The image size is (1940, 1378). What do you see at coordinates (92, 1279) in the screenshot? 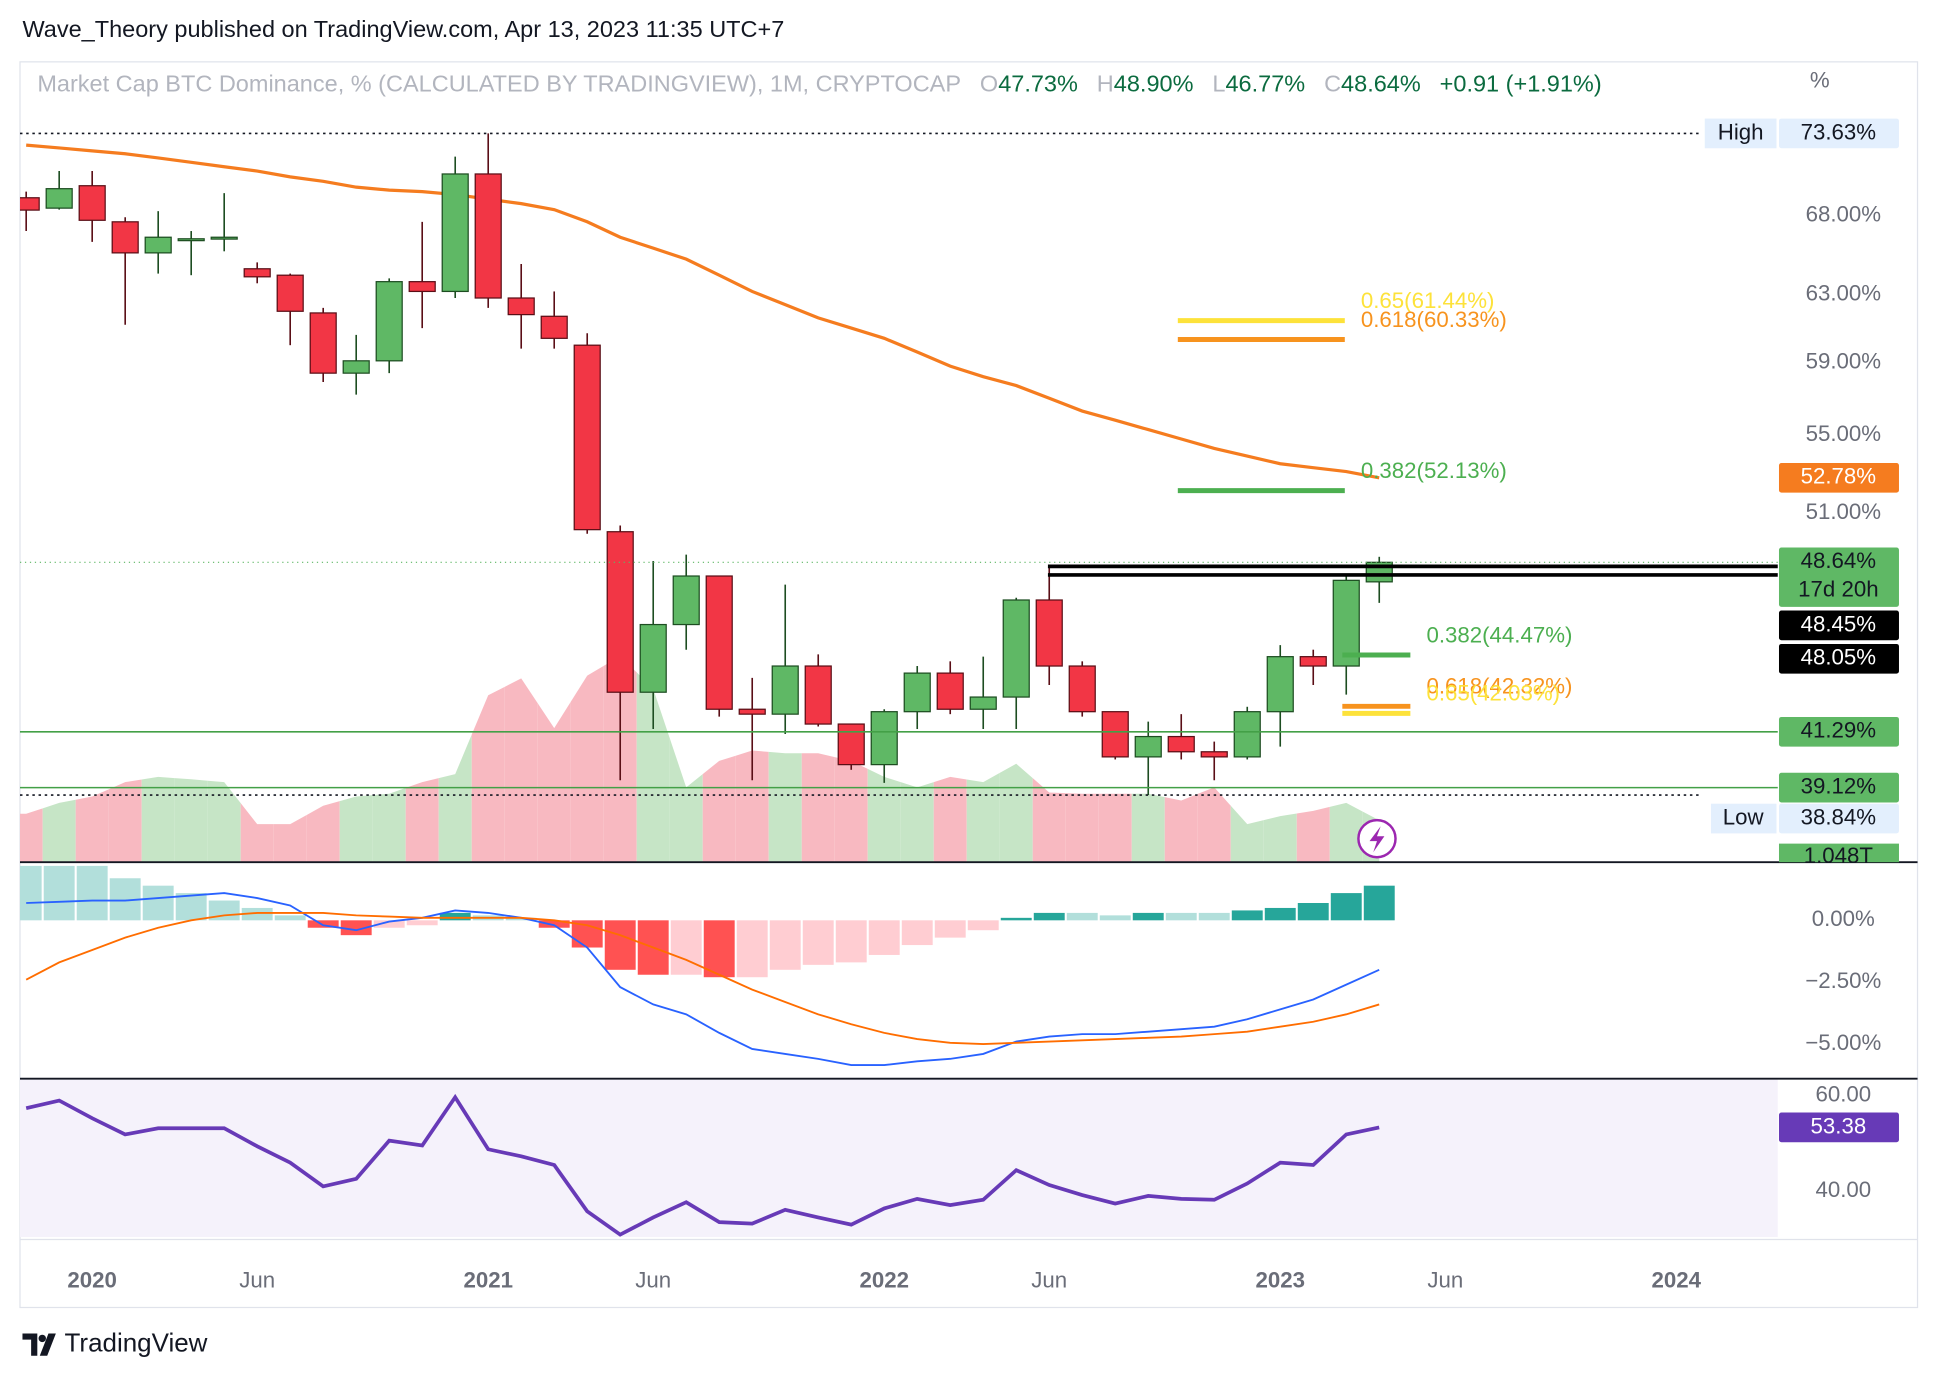
I see `x-tick-label: 2020` at bounding box center [92, 1279].